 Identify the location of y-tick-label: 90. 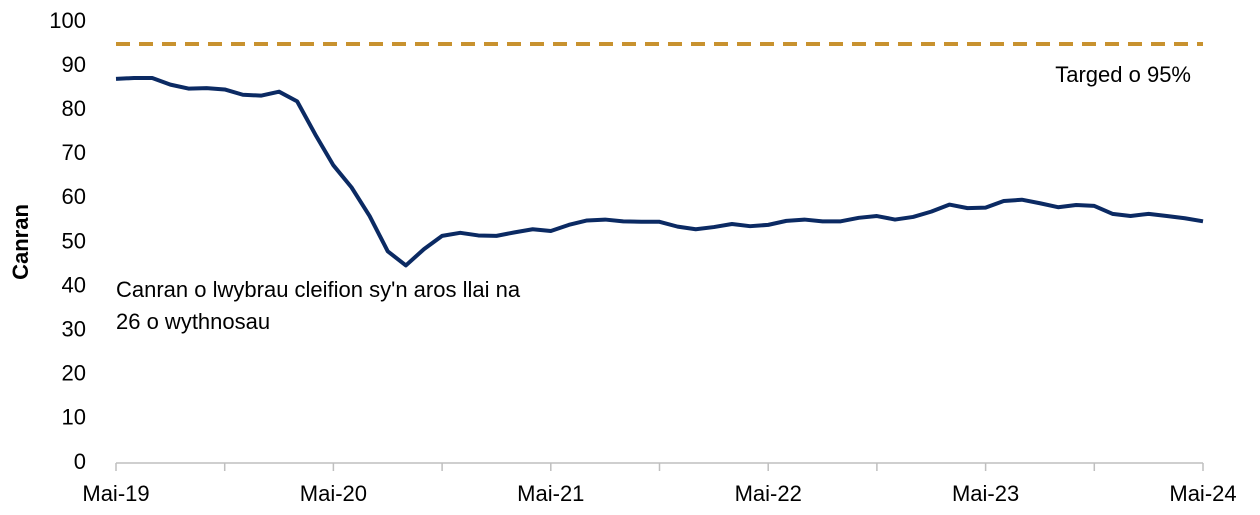
(74, 64).